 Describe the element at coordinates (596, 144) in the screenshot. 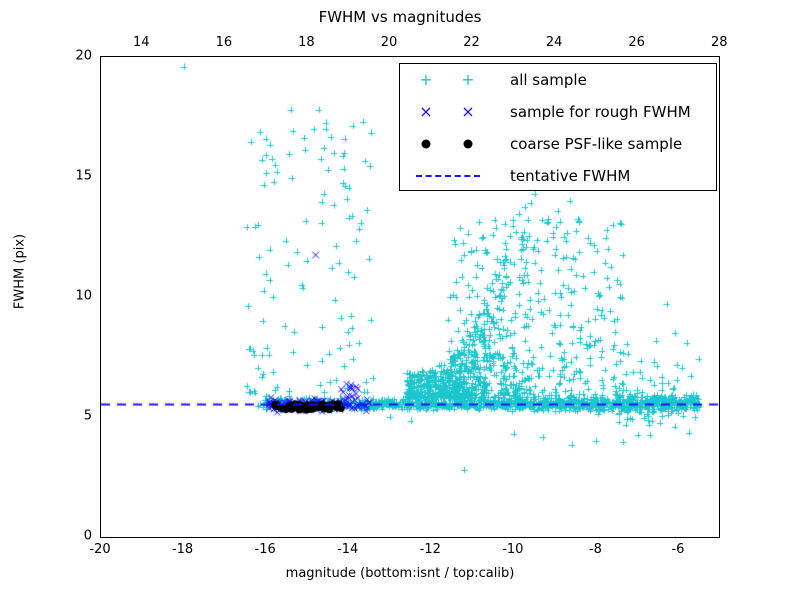

I see `legend-label: coarse PSF-like sample` at that location.